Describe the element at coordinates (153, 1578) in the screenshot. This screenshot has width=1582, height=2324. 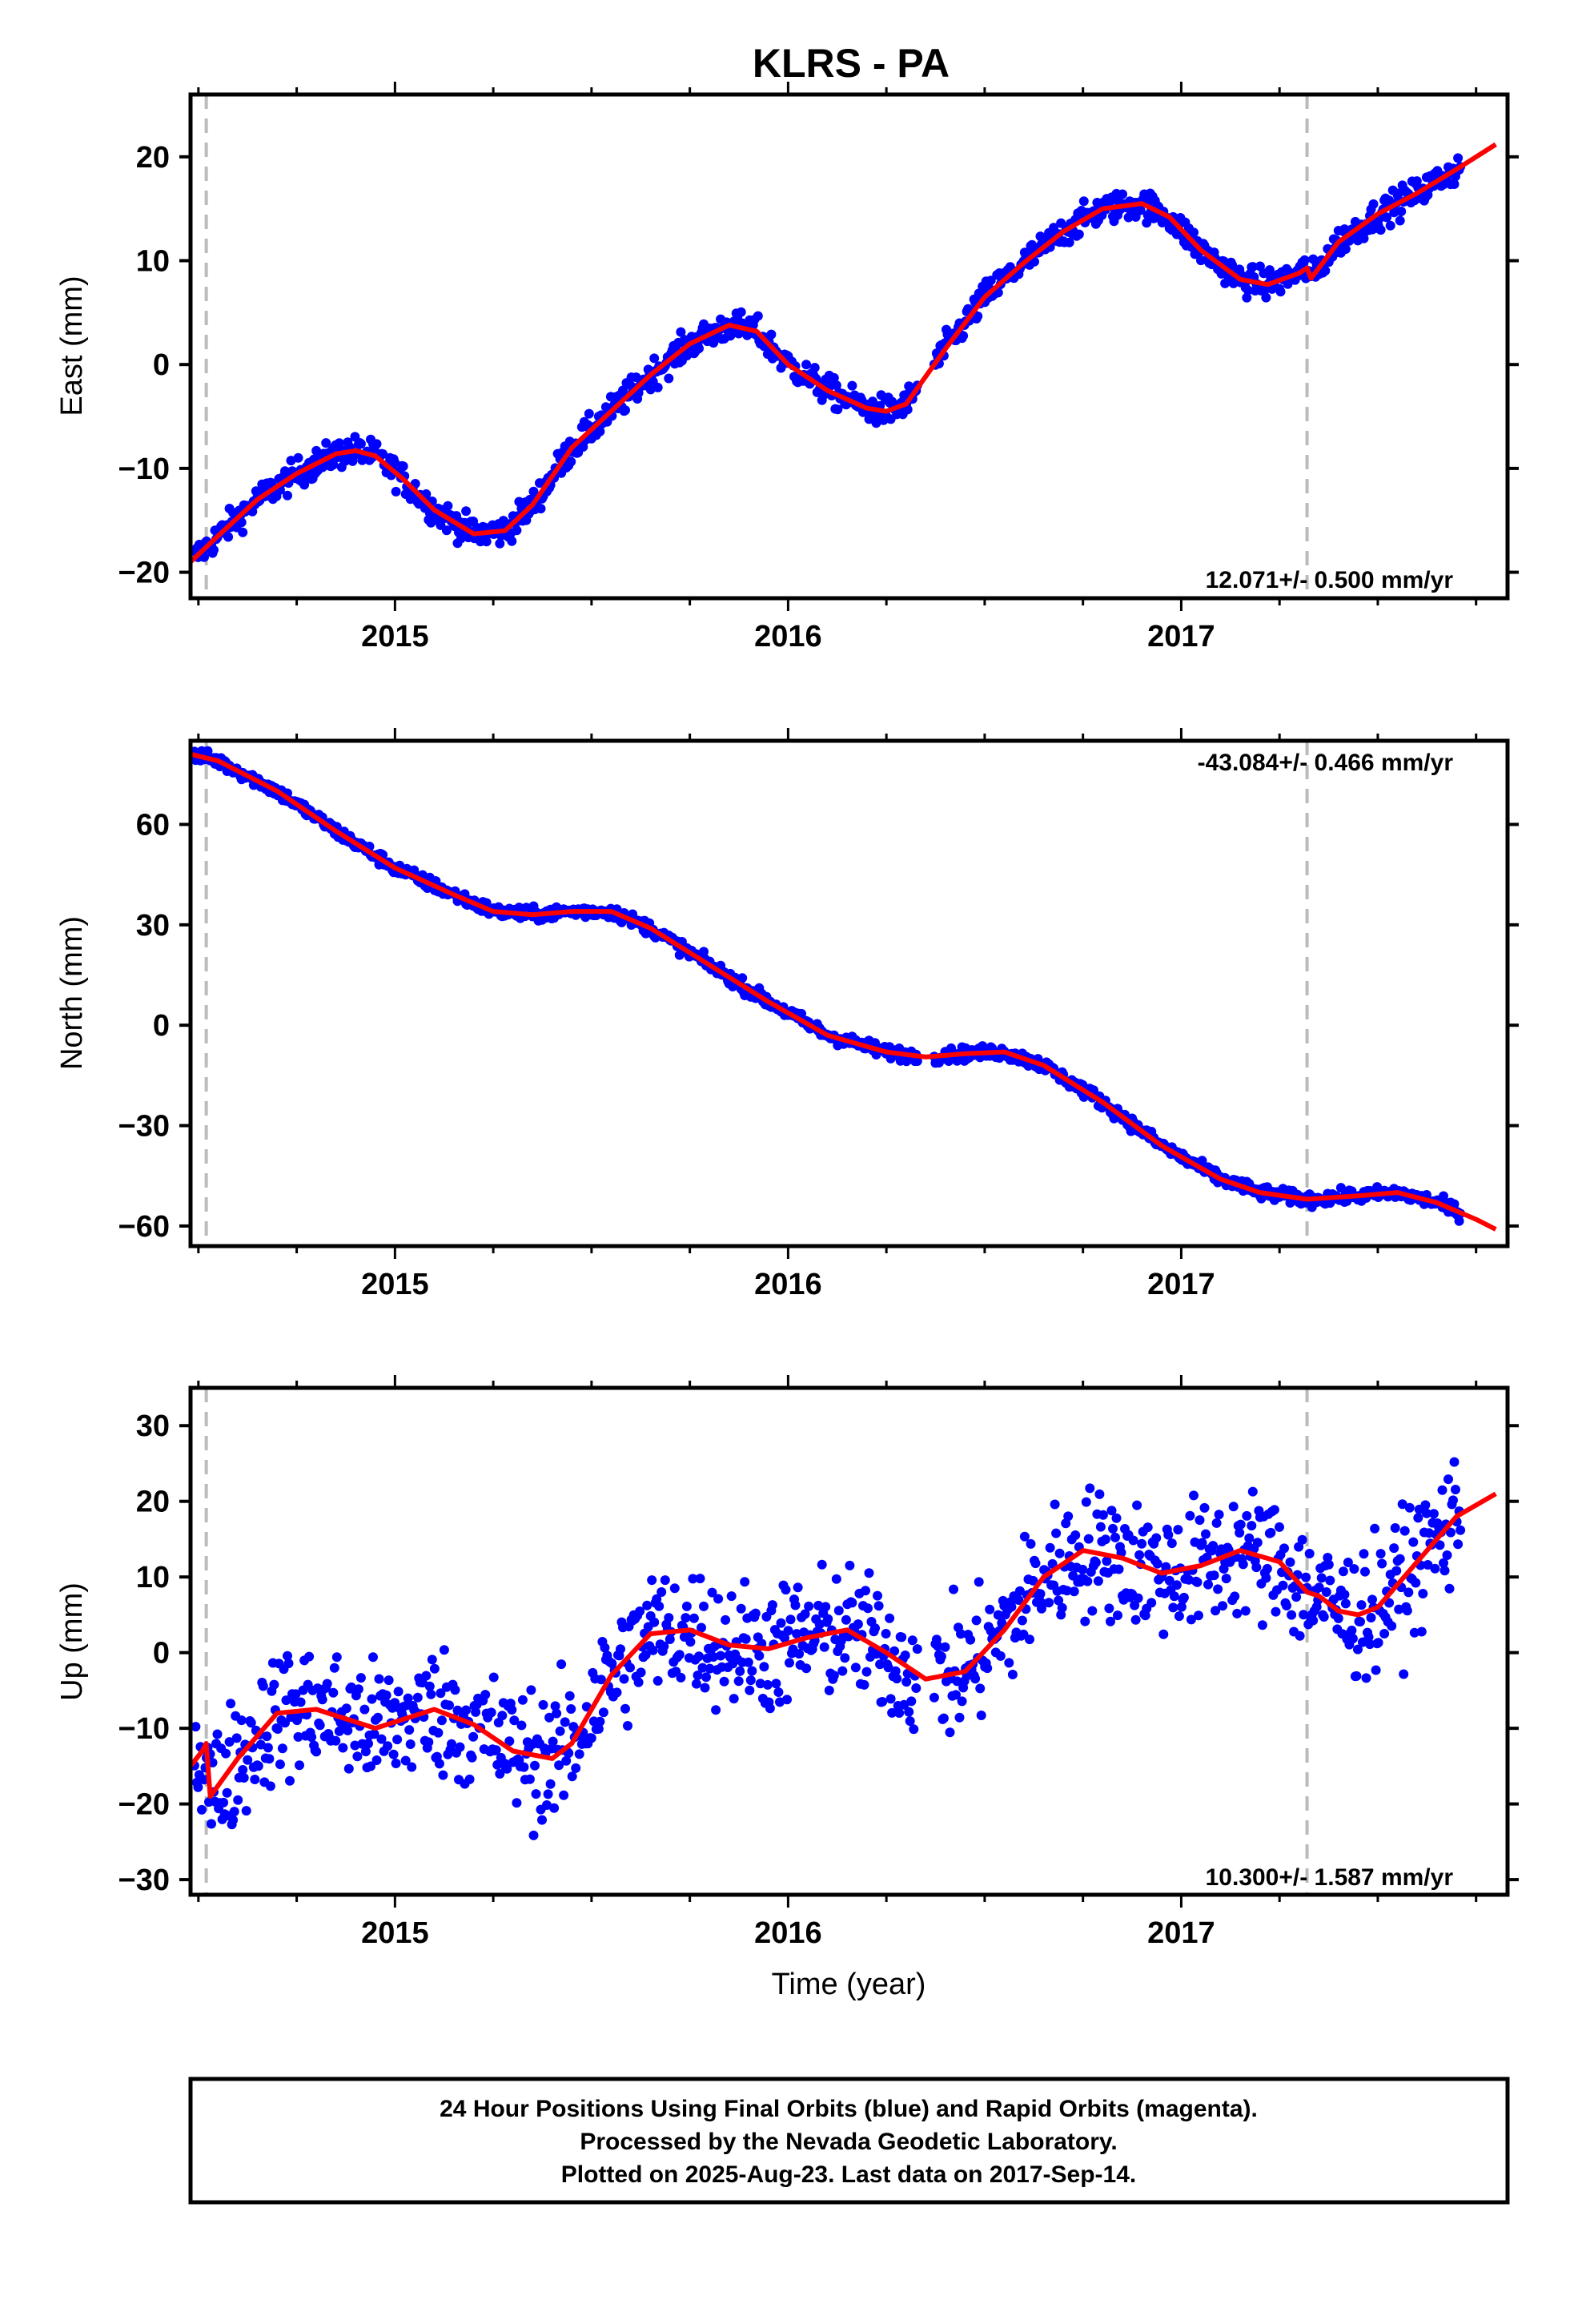
I see `y-tick-label: 10` at that location.